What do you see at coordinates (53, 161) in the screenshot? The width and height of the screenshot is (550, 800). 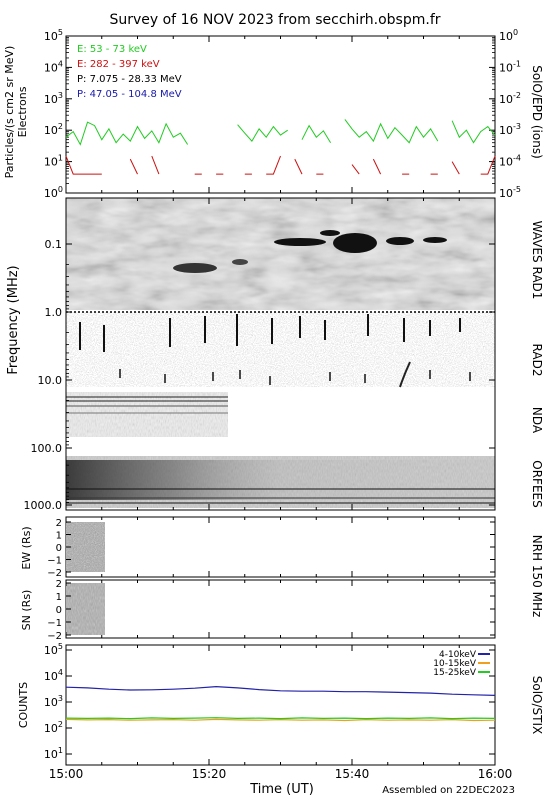 I see `epd-left-tick-label: 10¹` at bounding box center [53, 161].